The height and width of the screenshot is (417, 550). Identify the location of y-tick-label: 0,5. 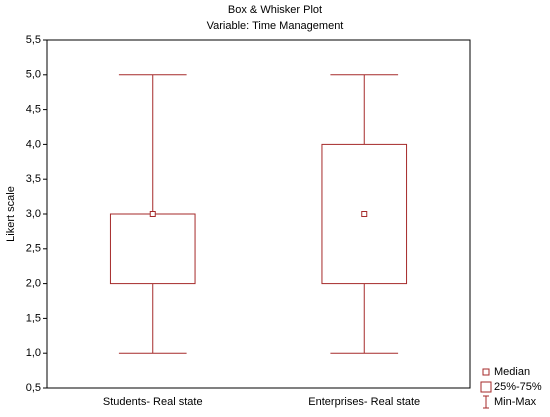
(33, 388).